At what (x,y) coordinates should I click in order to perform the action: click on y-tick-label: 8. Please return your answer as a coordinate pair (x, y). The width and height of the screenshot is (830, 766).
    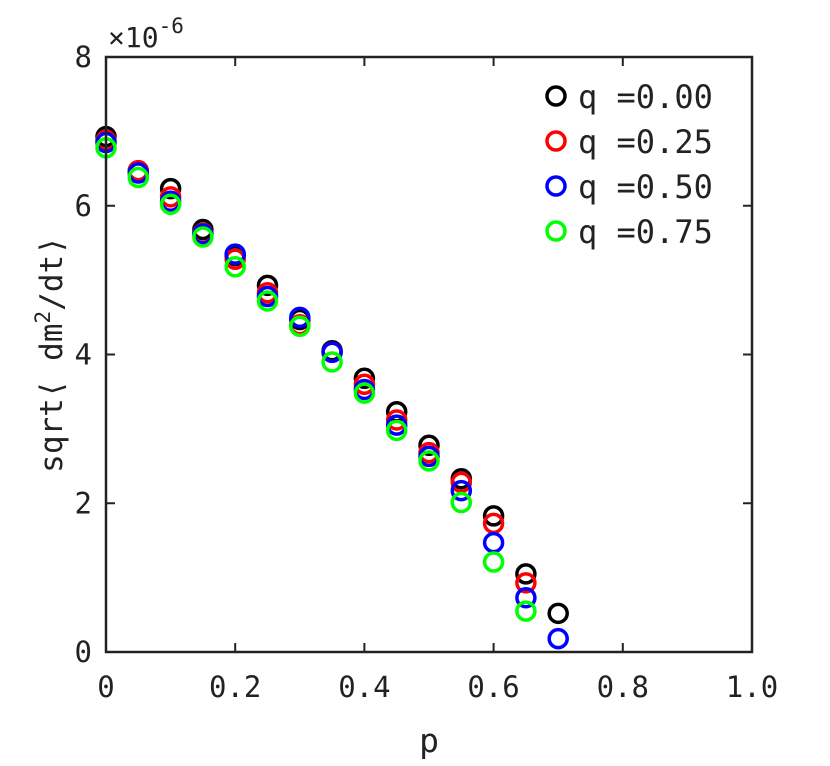
    Looking at the image, I should click on (83, 57).